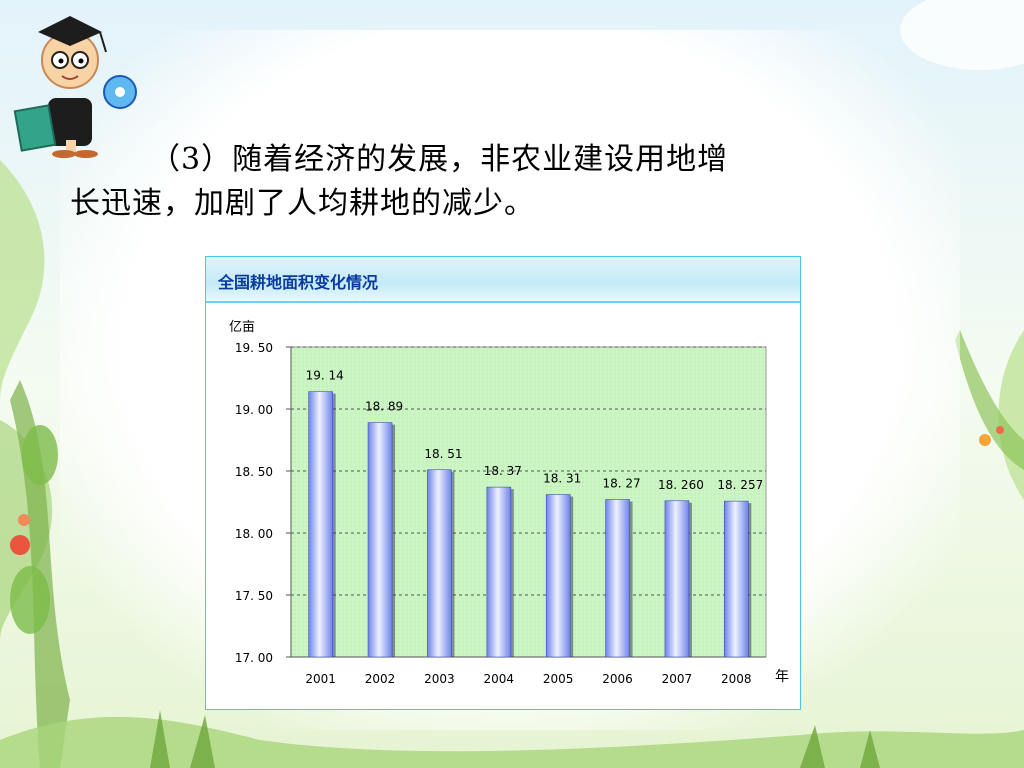 Image resolution: width=1024 pixels, height=768 pixels. Describe the element at coordinates (503, 471) in the screenshot. I see `data-label: 18. 37` at that location.